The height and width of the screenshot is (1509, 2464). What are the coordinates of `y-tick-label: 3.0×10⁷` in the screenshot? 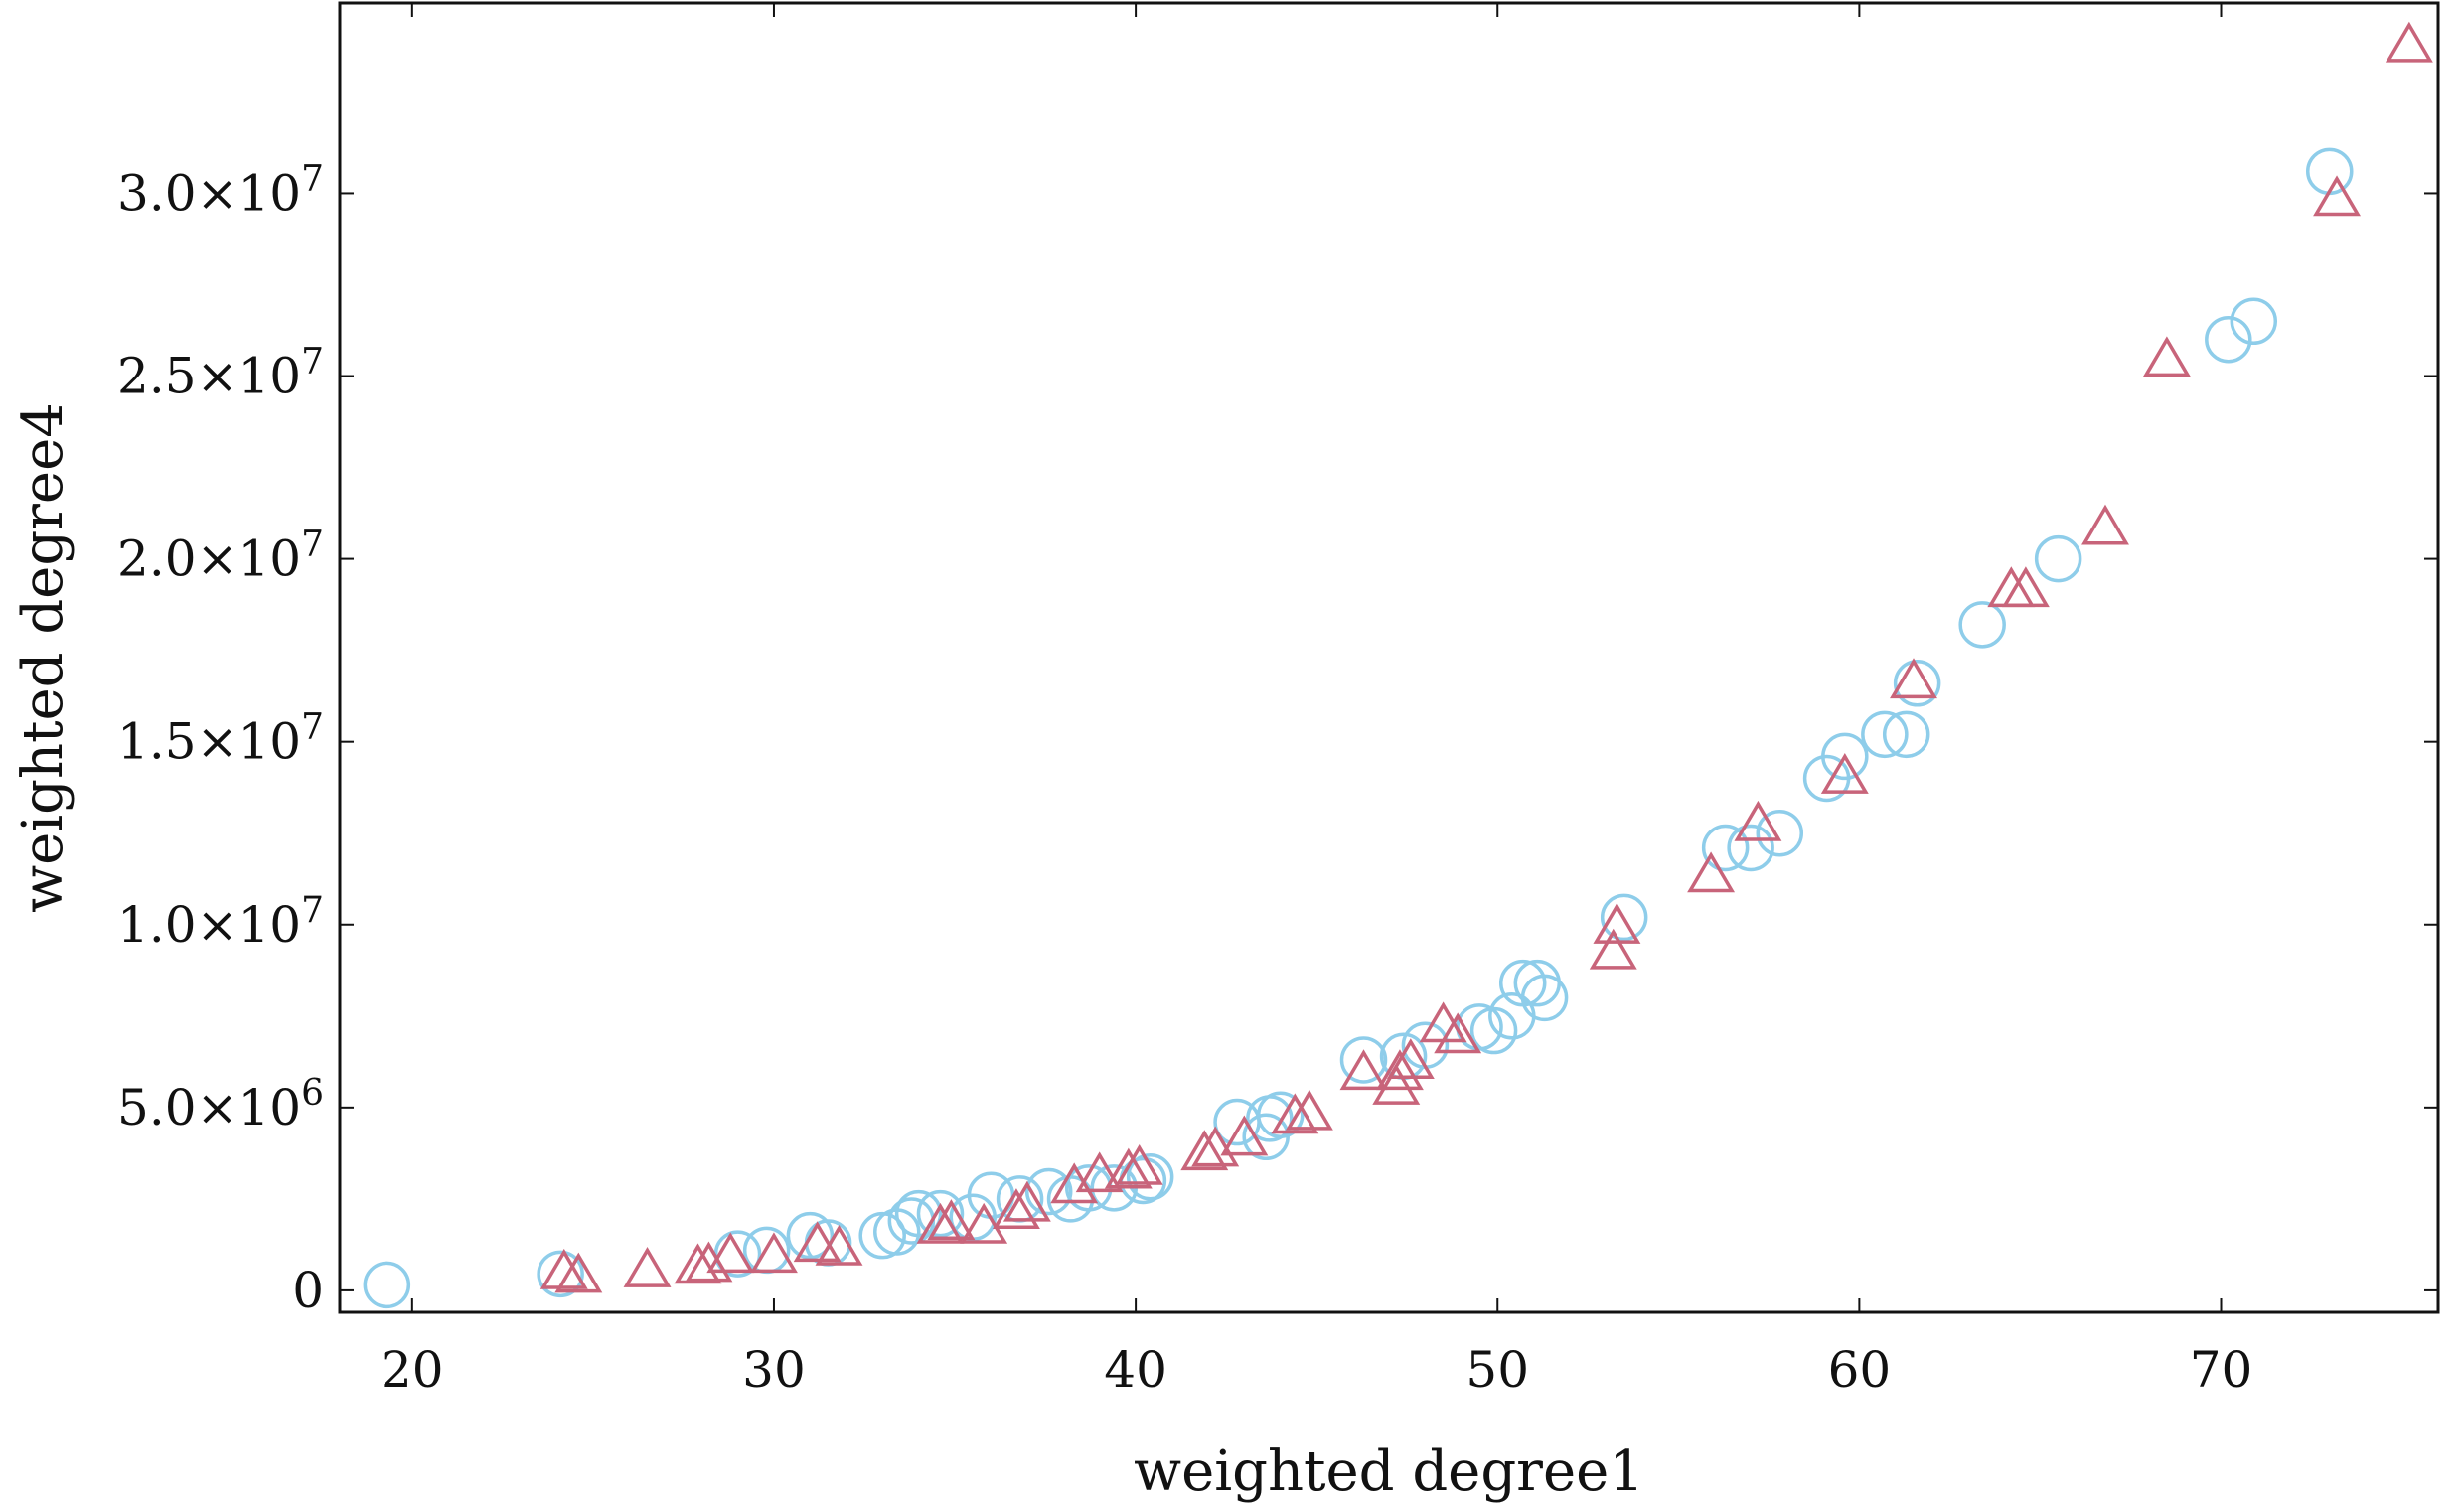 It's located at (220, 190).